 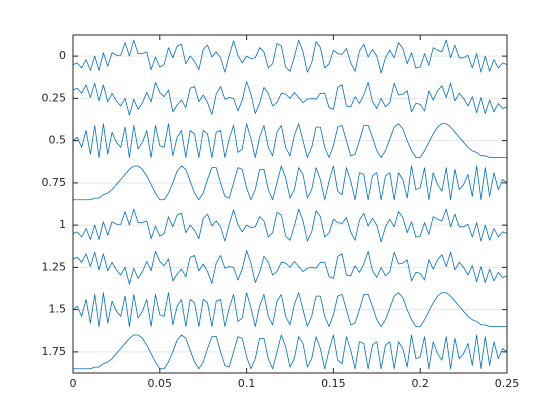 What do you see at coordinates (62, 55) in the screenshot?
I see `y-tick-label: 0` at bounding box center [62, 55].